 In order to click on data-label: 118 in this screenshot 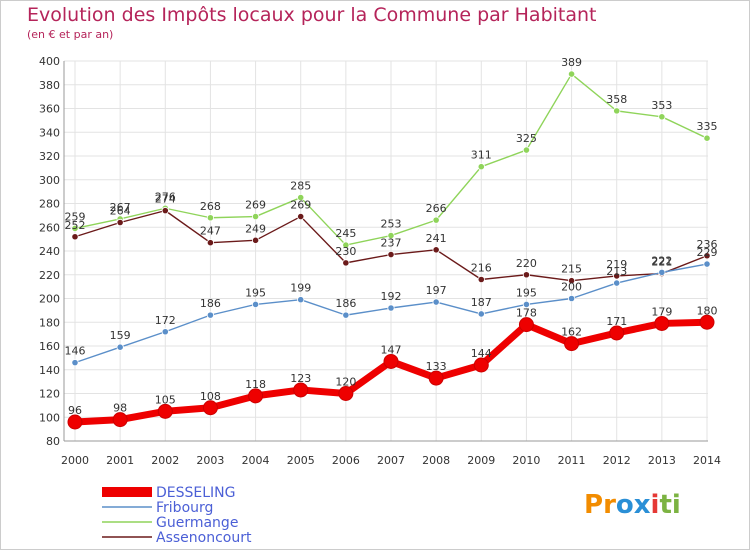, I will do `click(255, 384)`.